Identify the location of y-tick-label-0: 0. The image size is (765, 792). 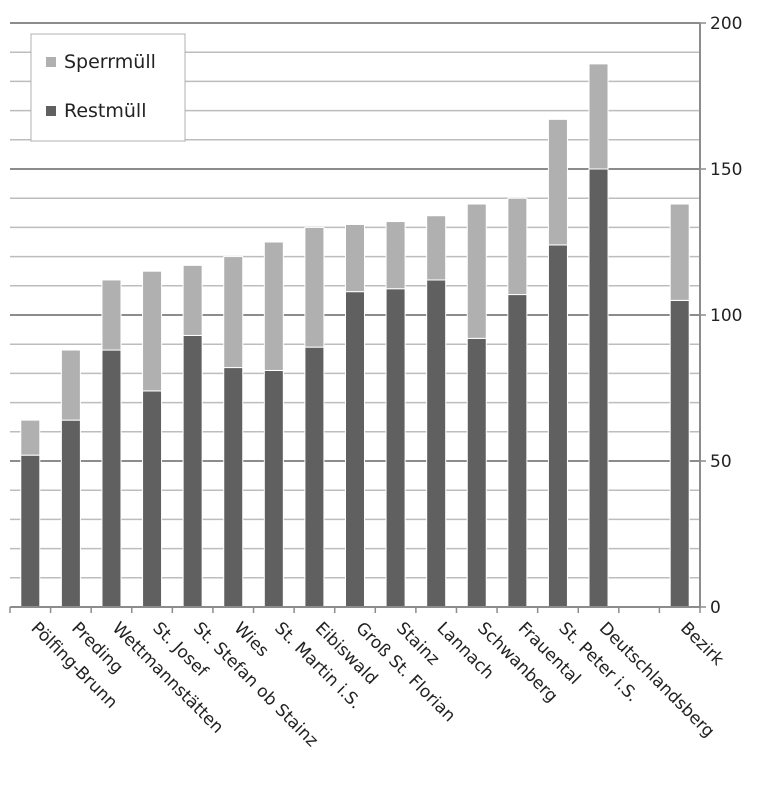
(715, 608).